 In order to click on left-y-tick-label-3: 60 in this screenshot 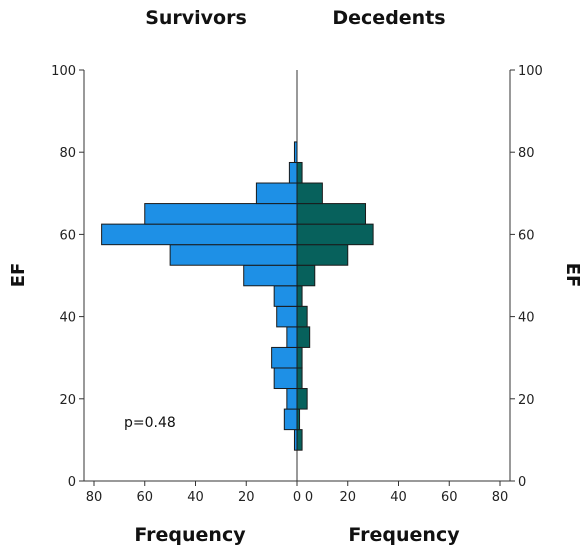, I will do `click(67, 235)`.